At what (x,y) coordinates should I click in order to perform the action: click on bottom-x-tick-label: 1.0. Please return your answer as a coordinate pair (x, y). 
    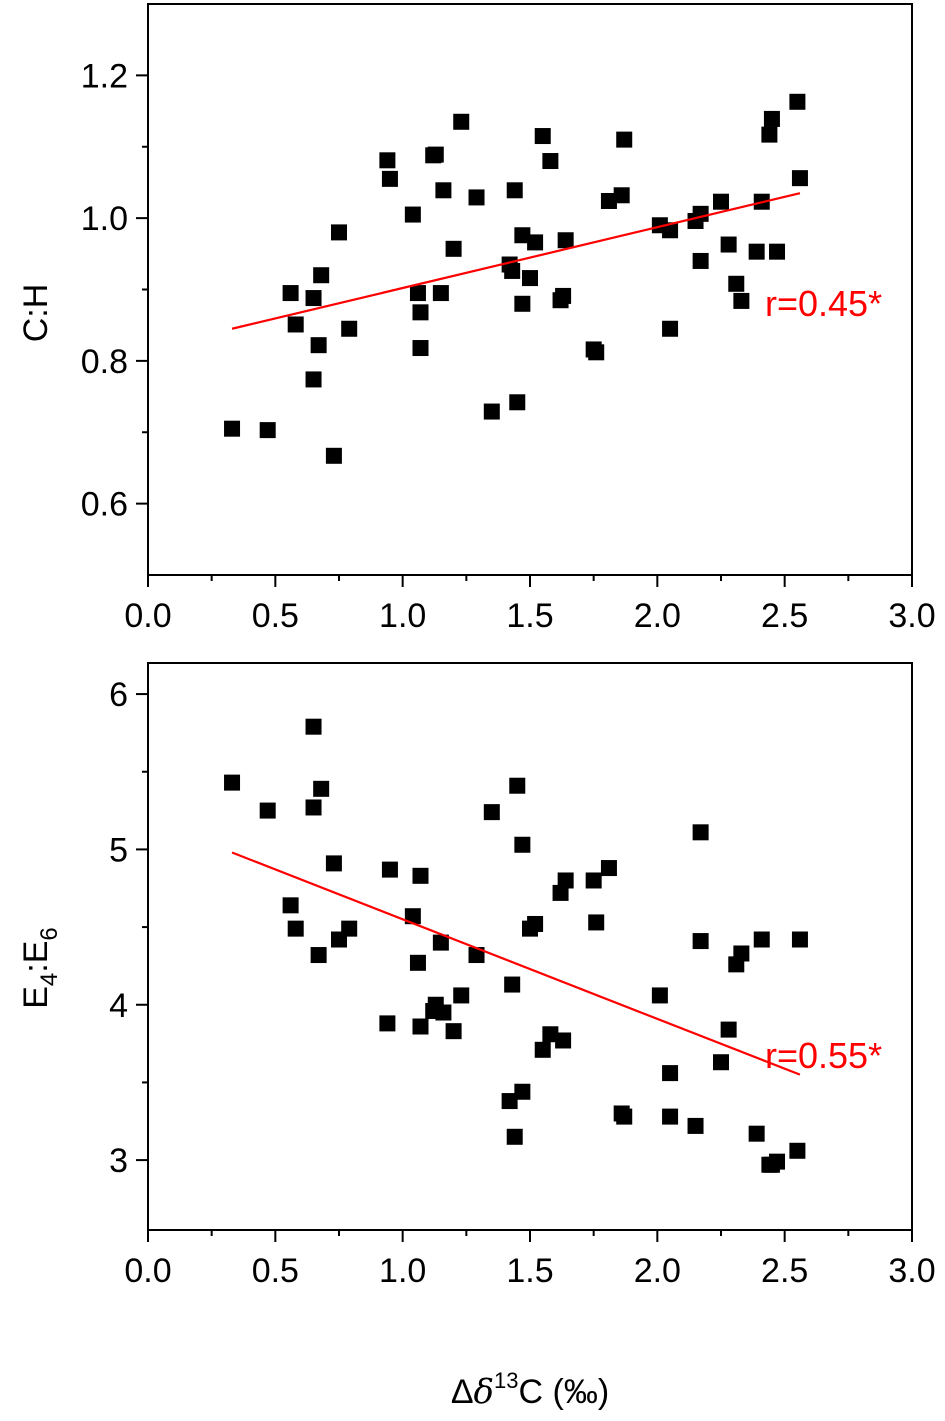
    Looking at the image, I should click on (402, 1271).